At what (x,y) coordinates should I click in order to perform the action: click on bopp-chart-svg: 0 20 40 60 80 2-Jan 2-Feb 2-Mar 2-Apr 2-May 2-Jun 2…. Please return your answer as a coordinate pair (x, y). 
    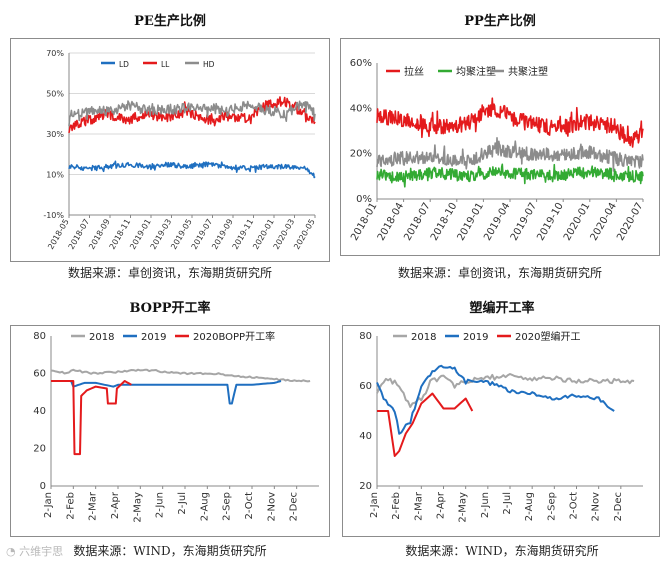
    Looking at the image, I should click on (176, 426).